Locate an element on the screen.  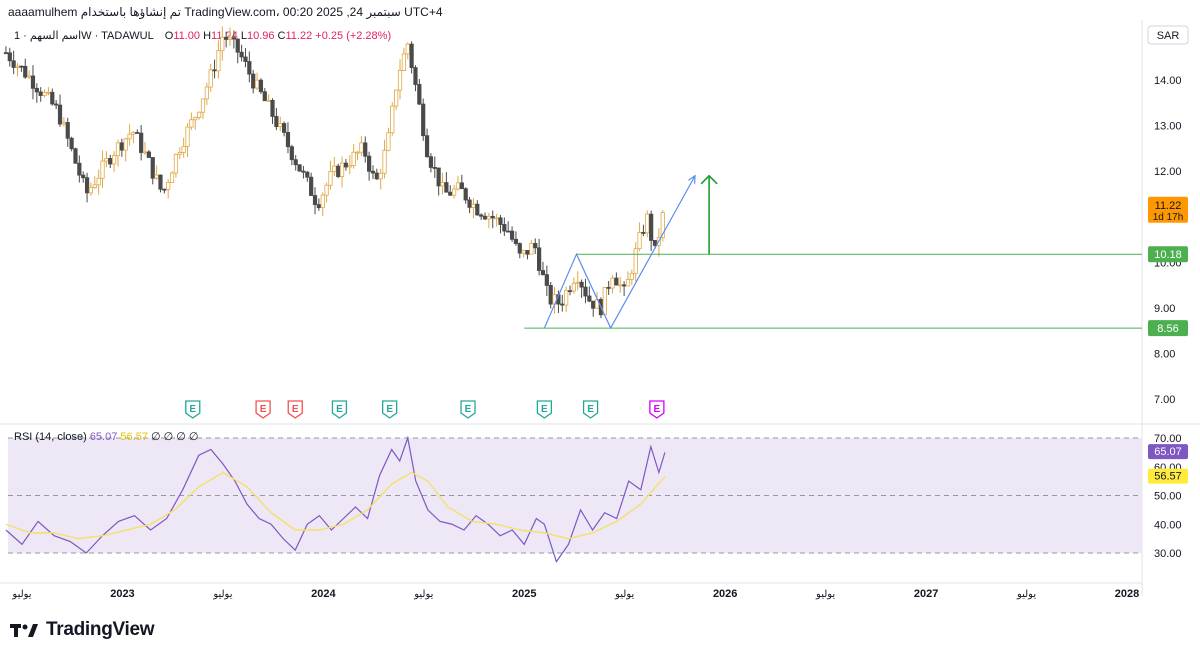
symbol-name: اسم السهم · 1W · TADAWUL is located at coordinates (84, 36).